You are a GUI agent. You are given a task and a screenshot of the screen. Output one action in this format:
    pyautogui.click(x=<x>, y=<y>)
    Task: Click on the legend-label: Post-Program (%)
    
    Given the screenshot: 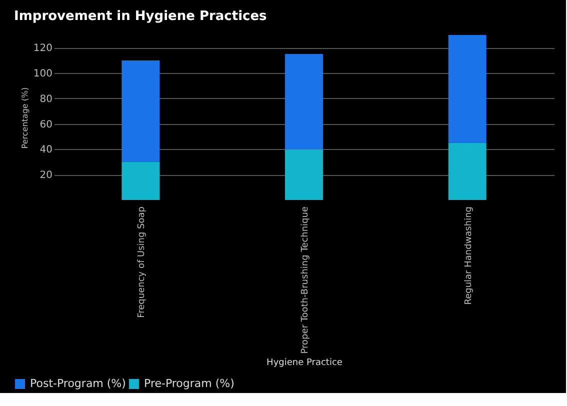 What is the action you would take?
    pyautogui.click(x=78, y=383)
    